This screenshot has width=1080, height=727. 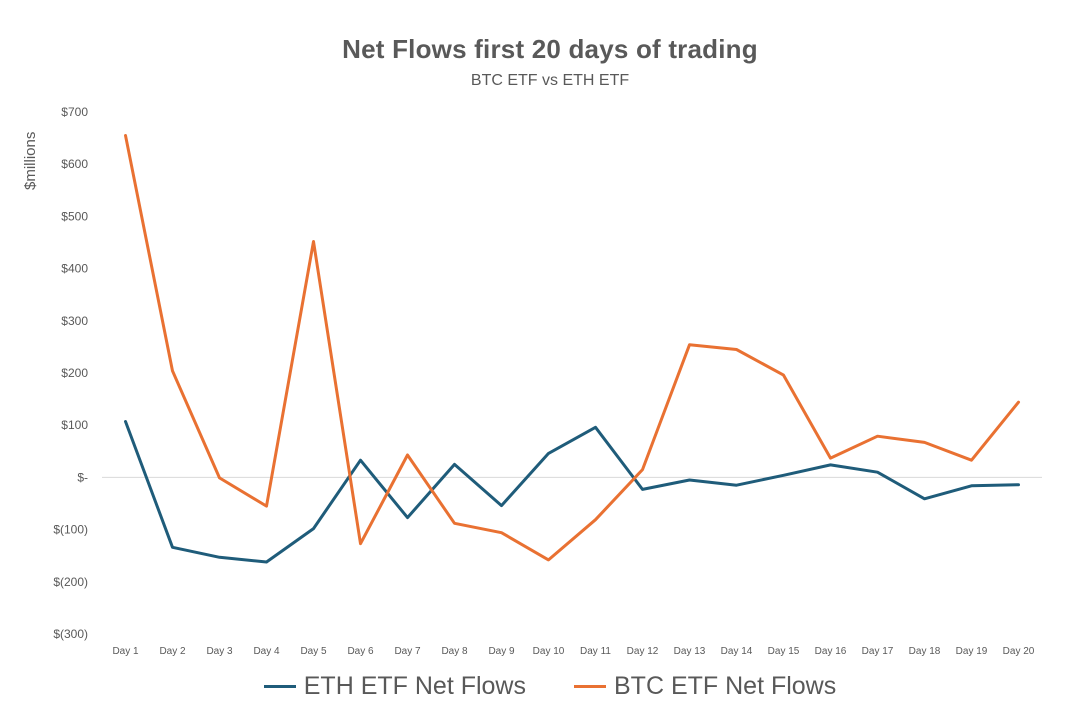 What do you see at coordinates (70, 530) in the screenshot?
I see `y-tick-label: $(100)` at bounding box center [70, 530].